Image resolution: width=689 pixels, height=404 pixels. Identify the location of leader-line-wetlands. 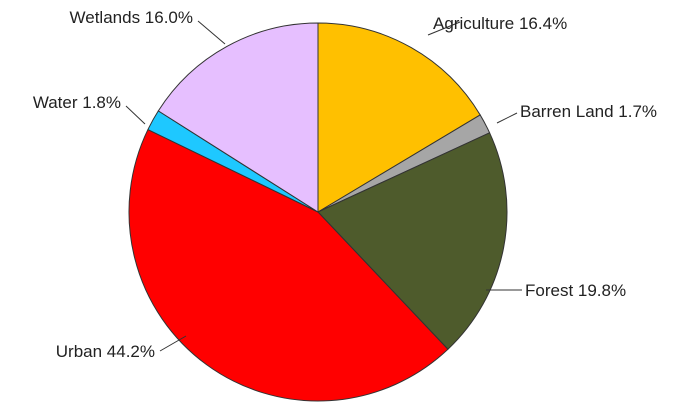
(211, 32).